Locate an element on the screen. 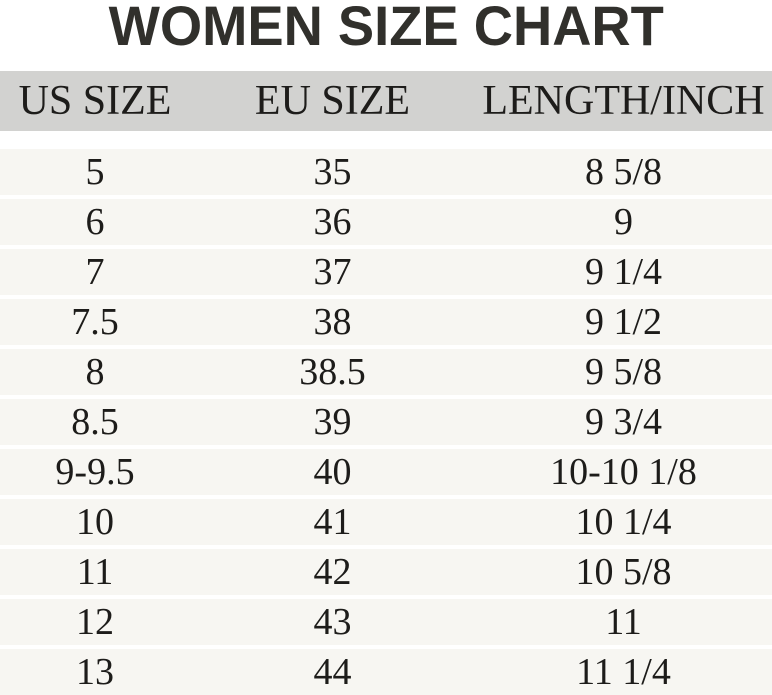 Image resolution: width=772 pixels, height=695 pixels. cell-eu-size: 43 is located at coordinates (332, 622).